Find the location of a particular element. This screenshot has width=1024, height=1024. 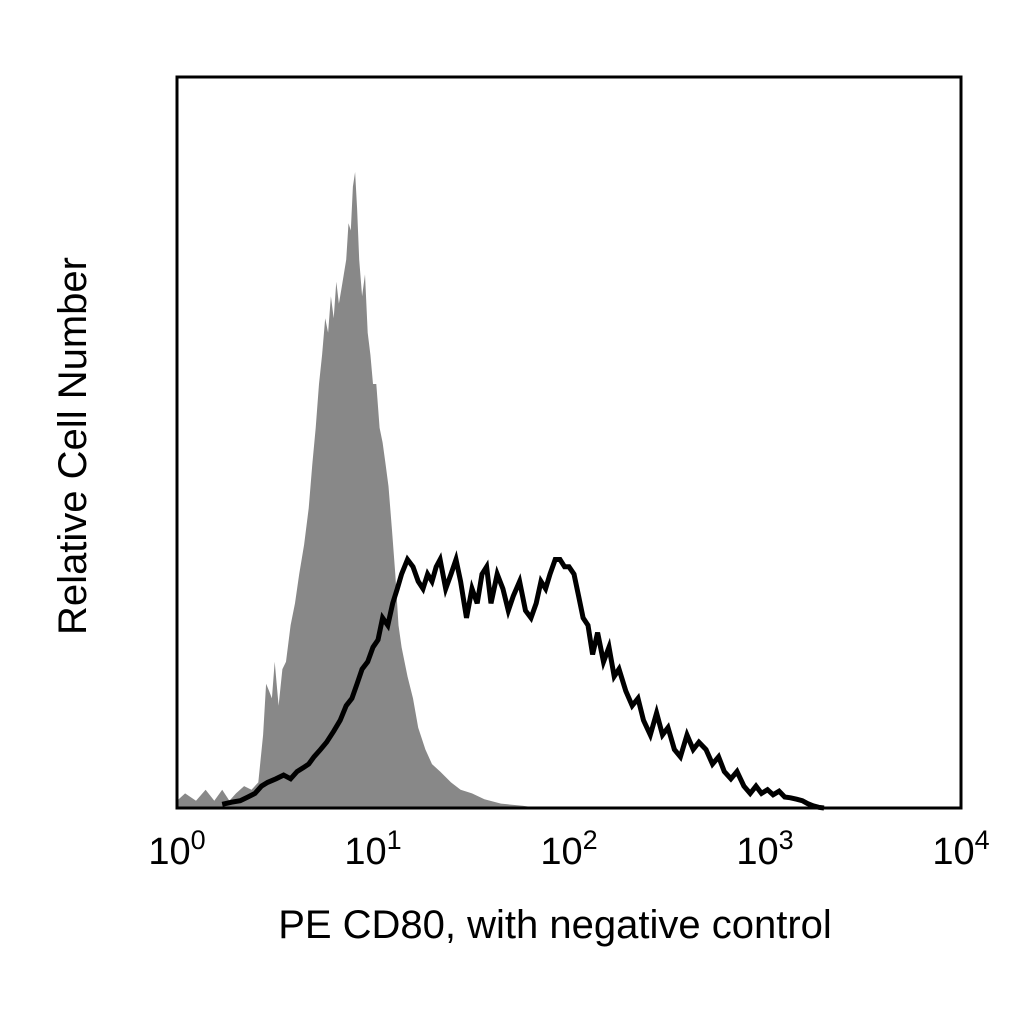

y-axis-title: Relative Cell Number is located at coordinates (73, 446).